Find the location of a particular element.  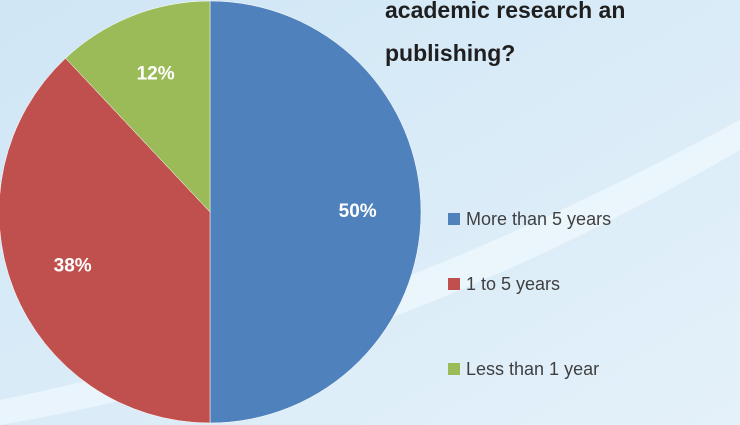

data-label: 38% is located at coordinates (73, 265).